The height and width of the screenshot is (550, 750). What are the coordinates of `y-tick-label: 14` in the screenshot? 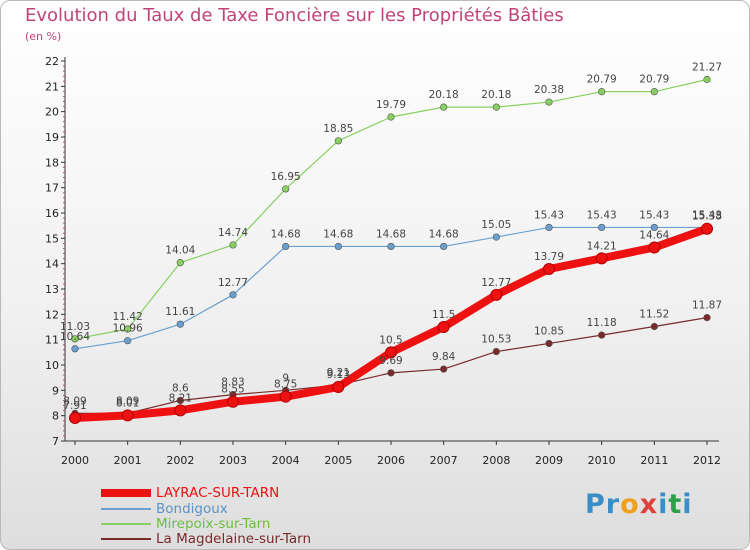 It's located at (52, 264).